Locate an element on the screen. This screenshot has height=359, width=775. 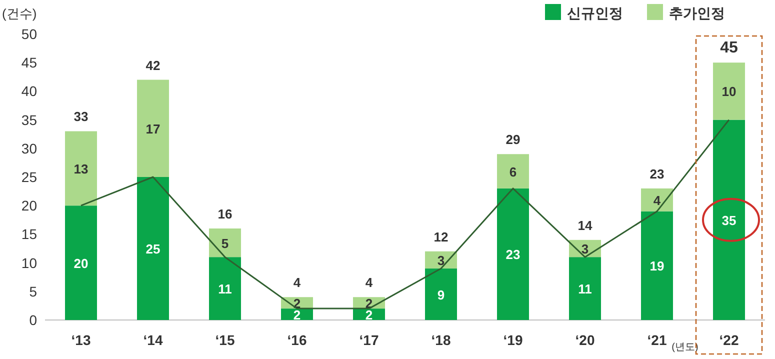
y-tick-label: 30 is located at coordinates (29, 148).